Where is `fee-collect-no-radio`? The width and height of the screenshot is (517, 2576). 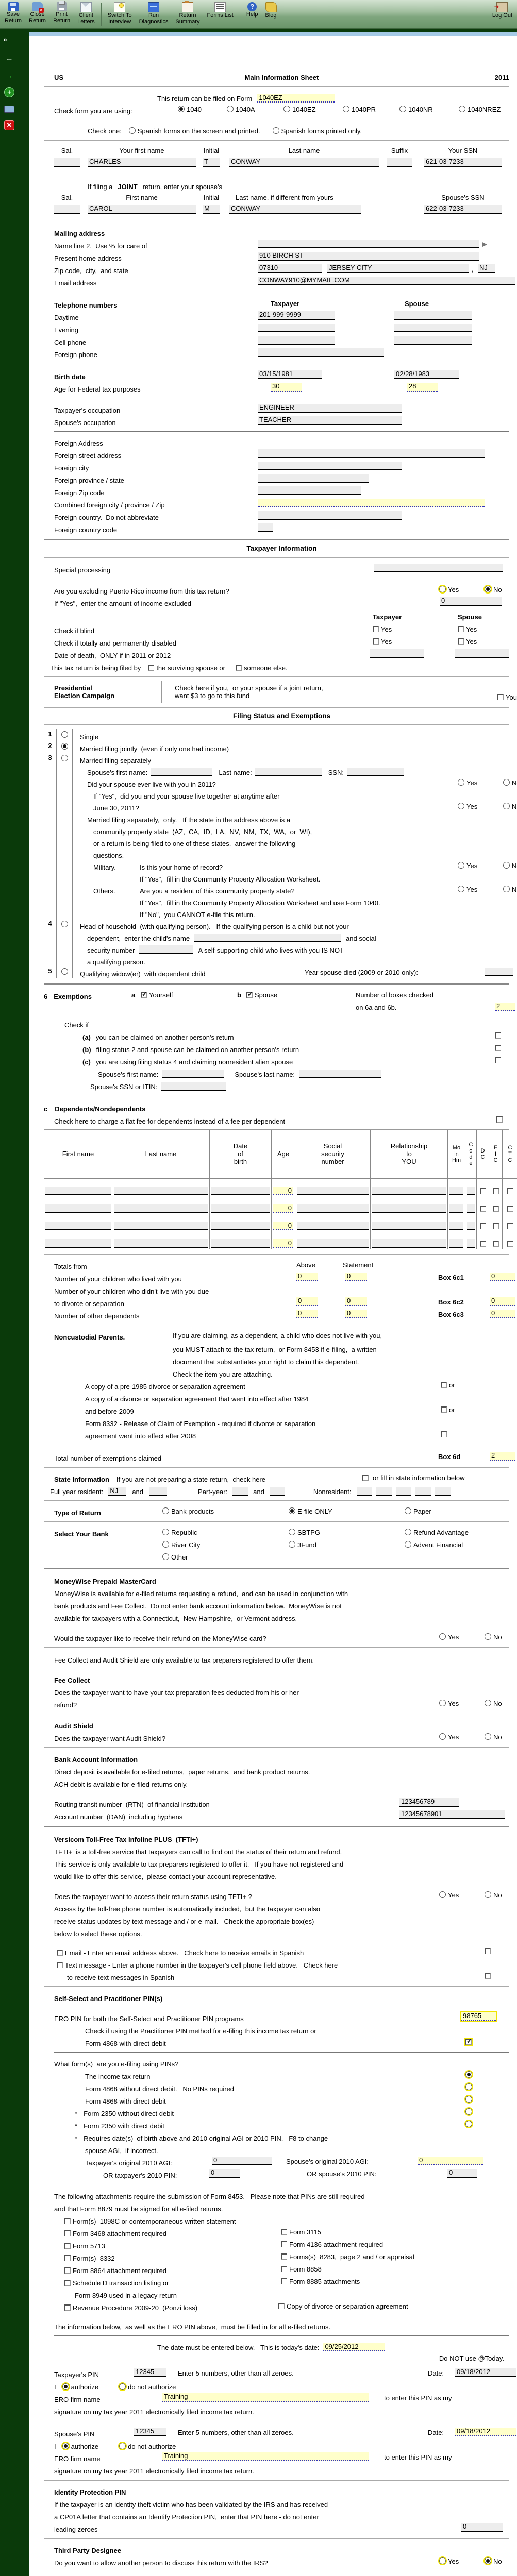 fee-collect-no-radio is located at coordinates (488, 1703).